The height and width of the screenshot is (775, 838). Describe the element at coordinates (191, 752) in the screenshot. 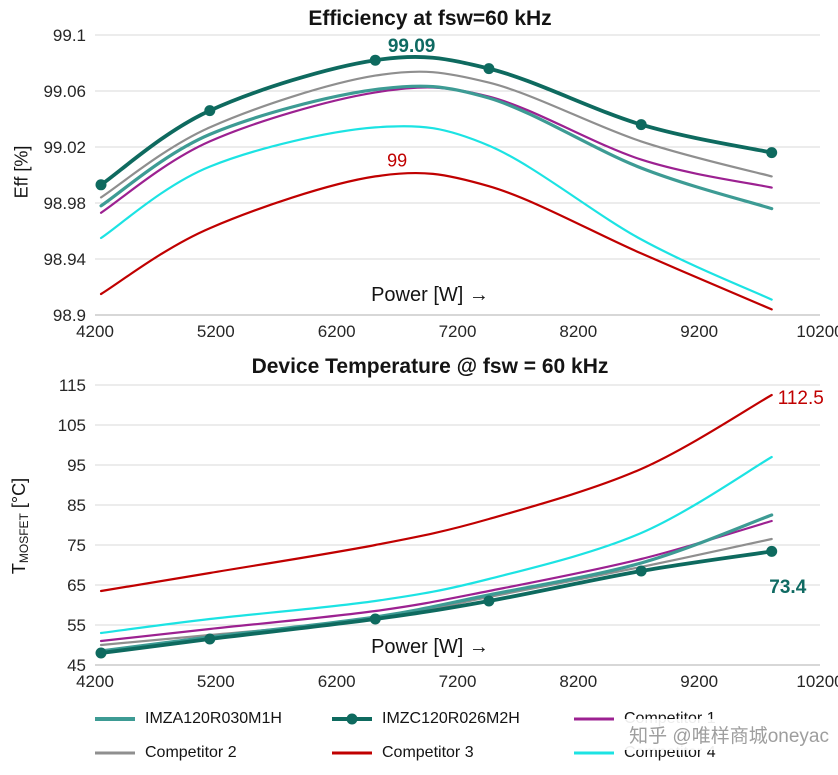

I see `legend-label: Competitor 2` at that location.